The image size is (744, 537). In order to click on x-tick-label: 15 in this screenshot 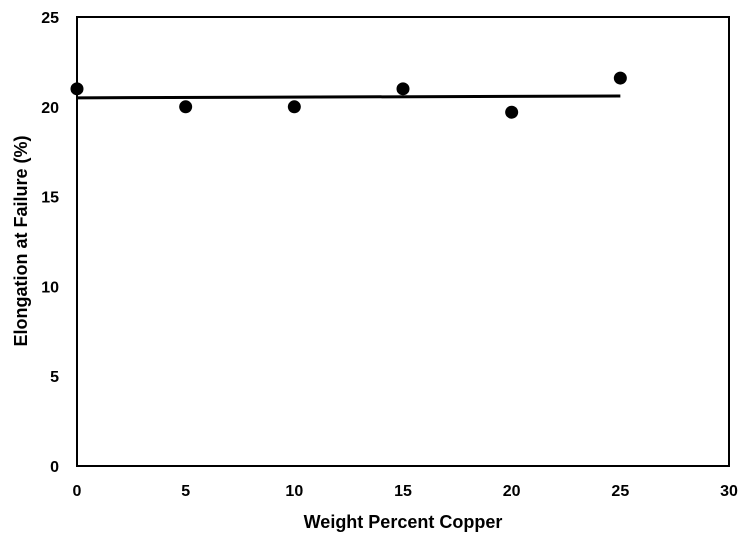, I will do `click(403, 491)`.